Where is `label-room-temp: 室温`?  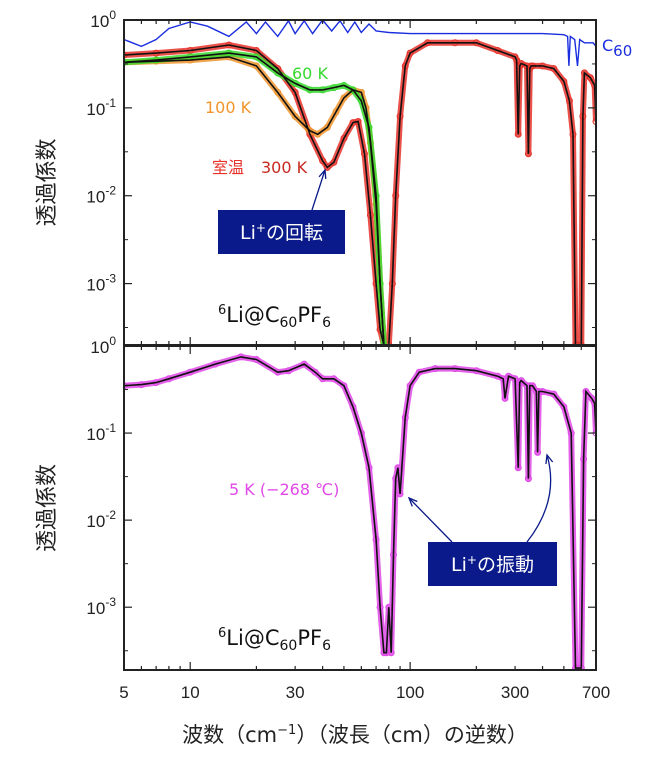 label-room-temp: 室温 is located at coordinates (228, 167).